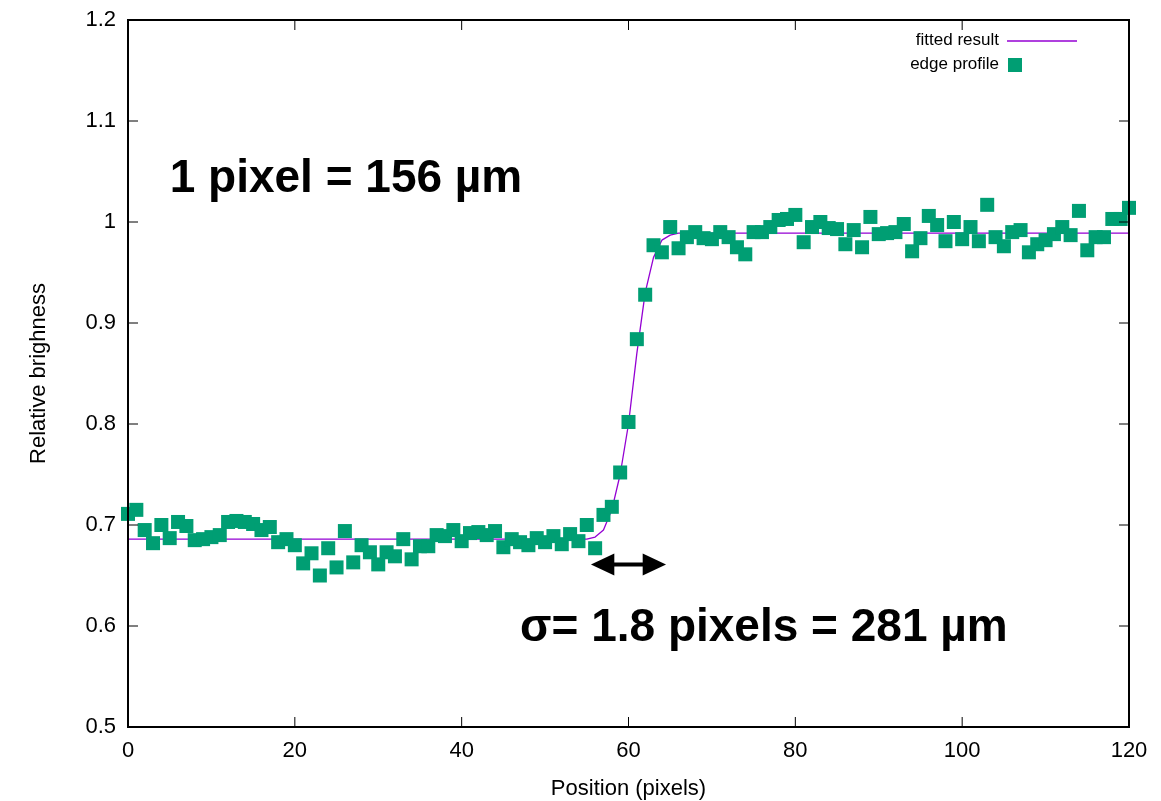  I want to click on y-tick-label: 0.5, so click(100, 725).